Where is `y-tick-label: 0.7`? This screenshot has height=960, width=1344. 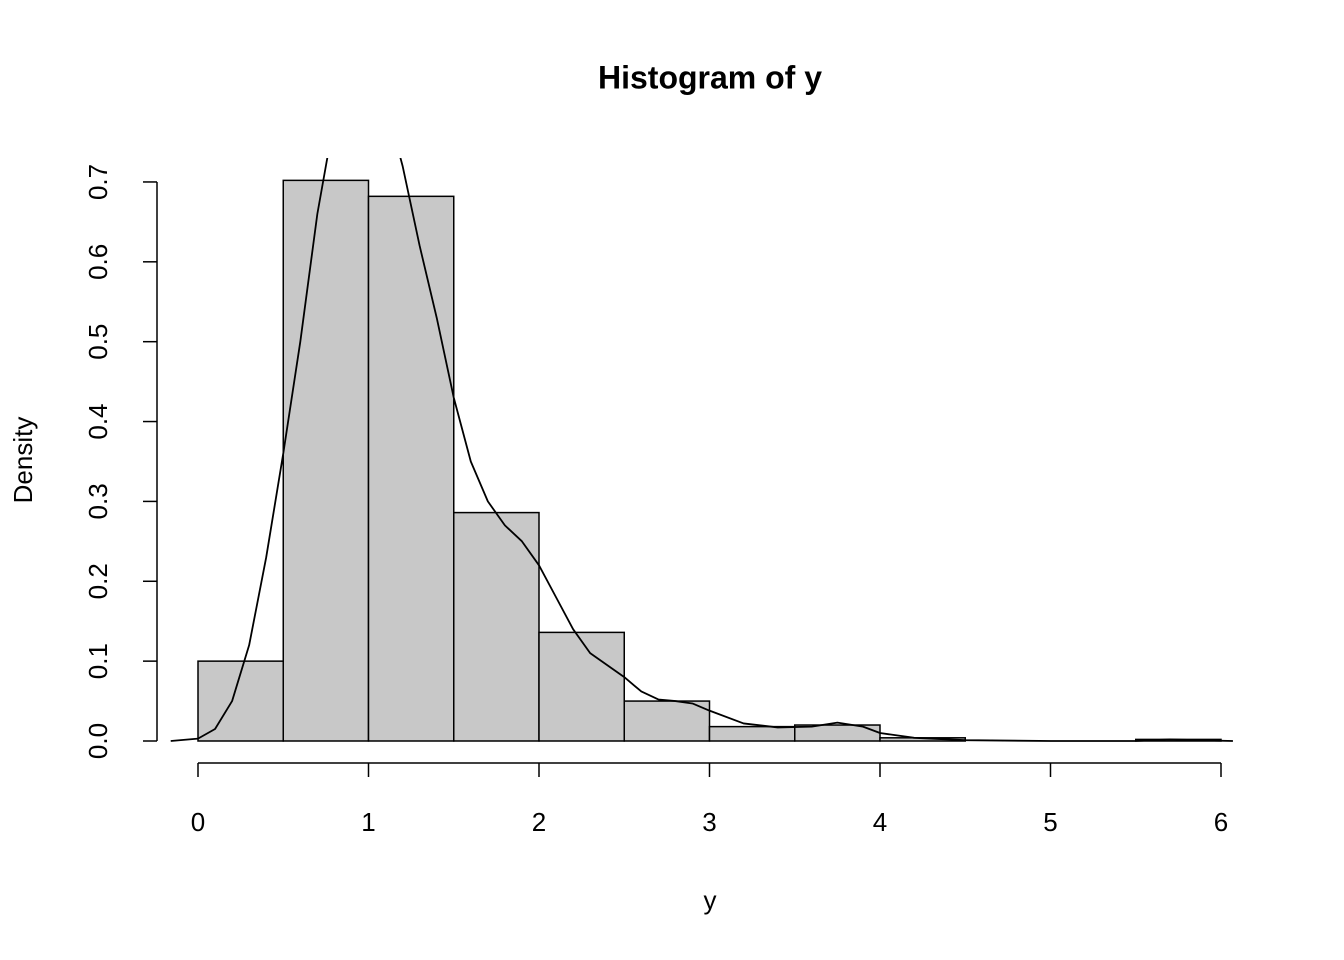 y-tick-label: 0.7 is located at coordinates (98, 182).